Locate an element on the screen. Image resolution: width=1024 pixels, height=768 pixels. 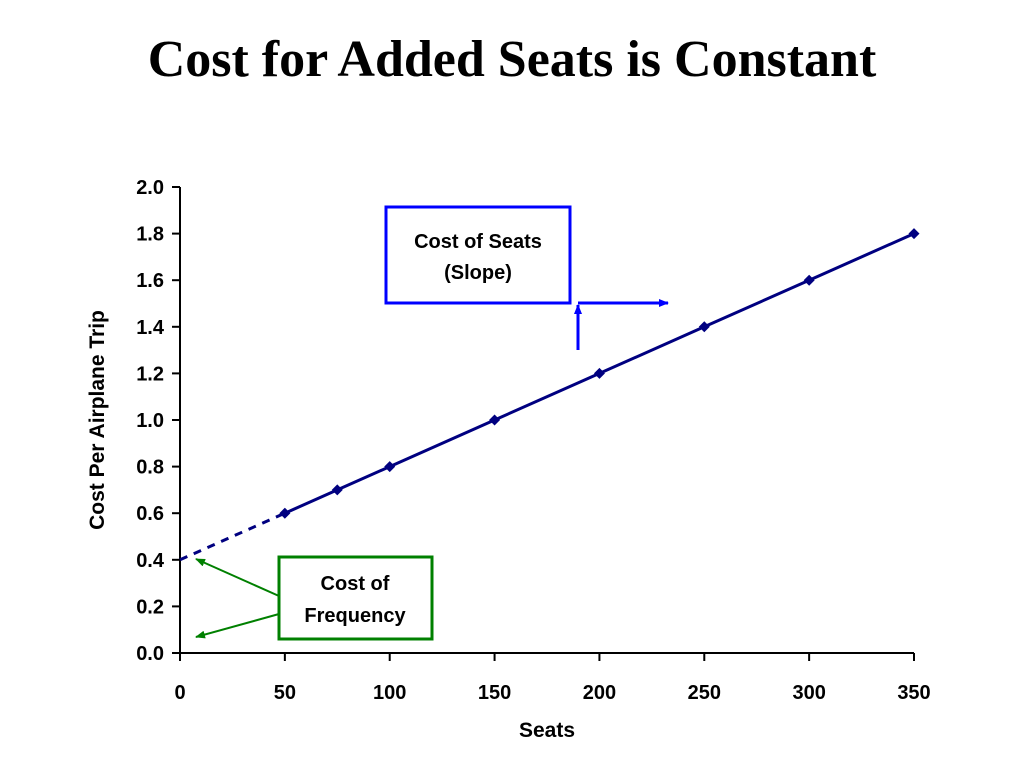
y-tick-label: 1.0 is located at coordinates (150, 421).